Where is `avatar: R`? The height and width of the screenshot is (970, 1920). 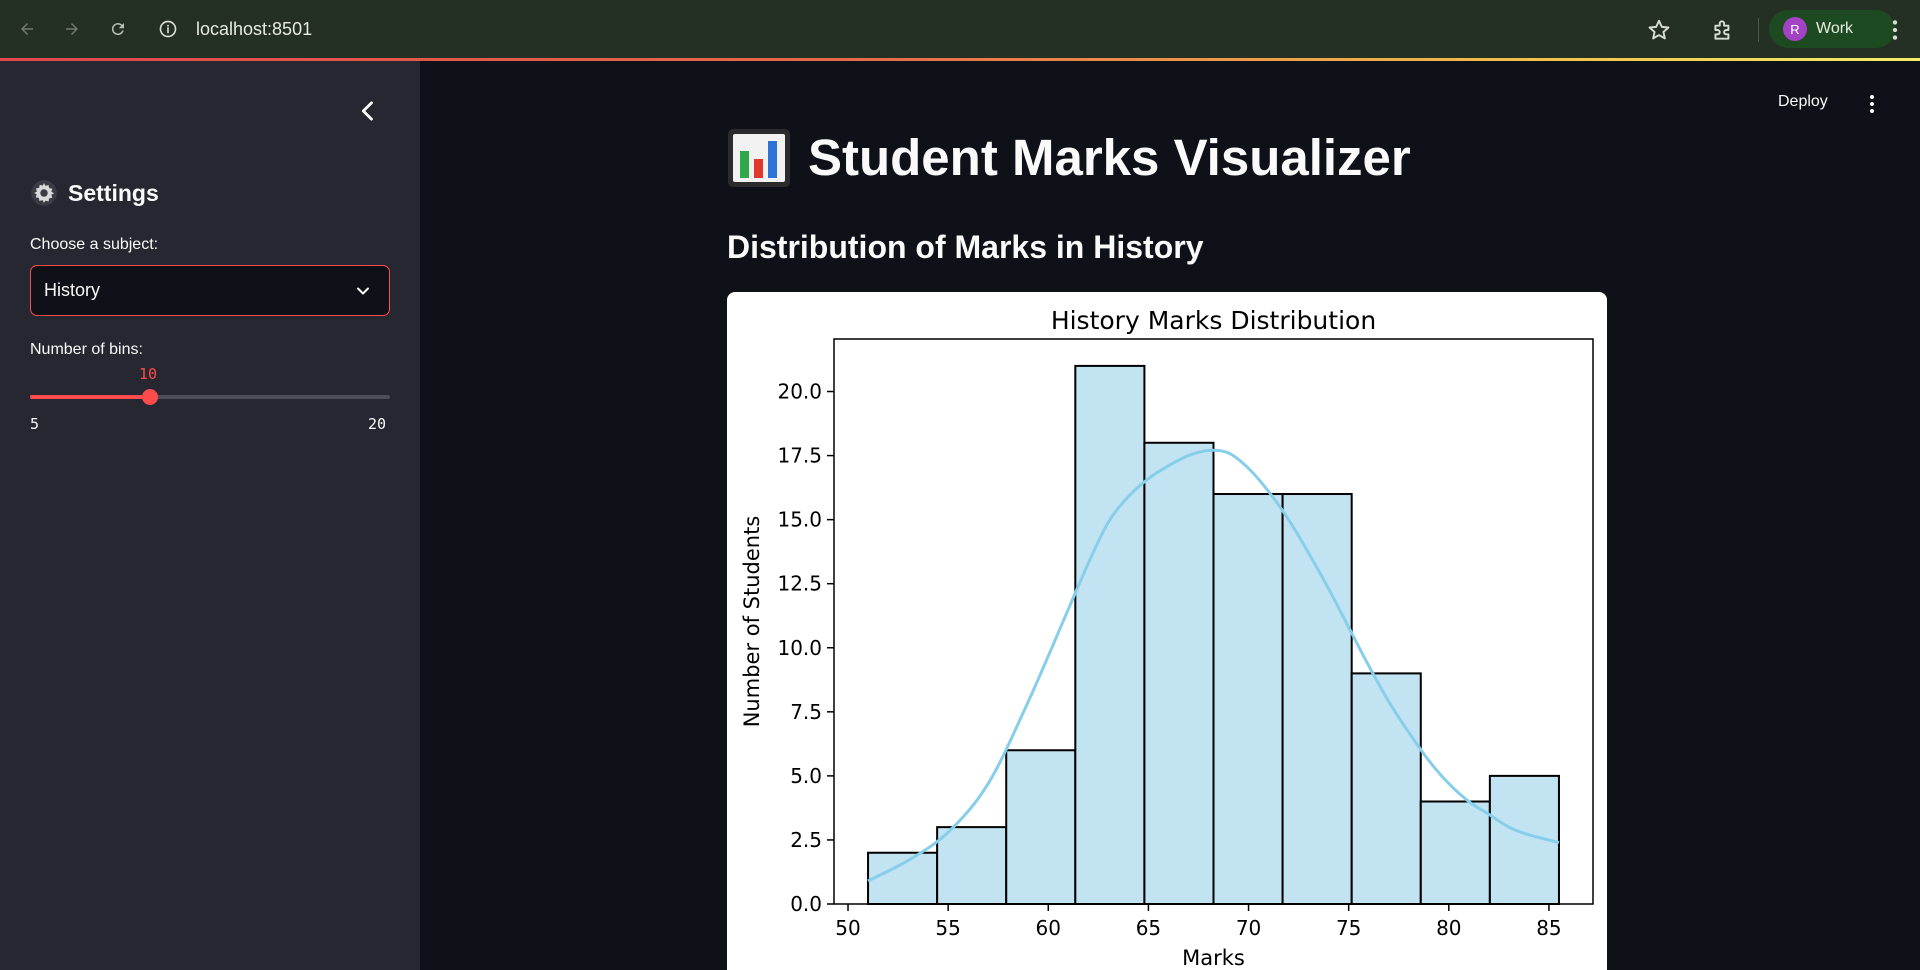
avatar: R is located at coordinates (1795, 29).